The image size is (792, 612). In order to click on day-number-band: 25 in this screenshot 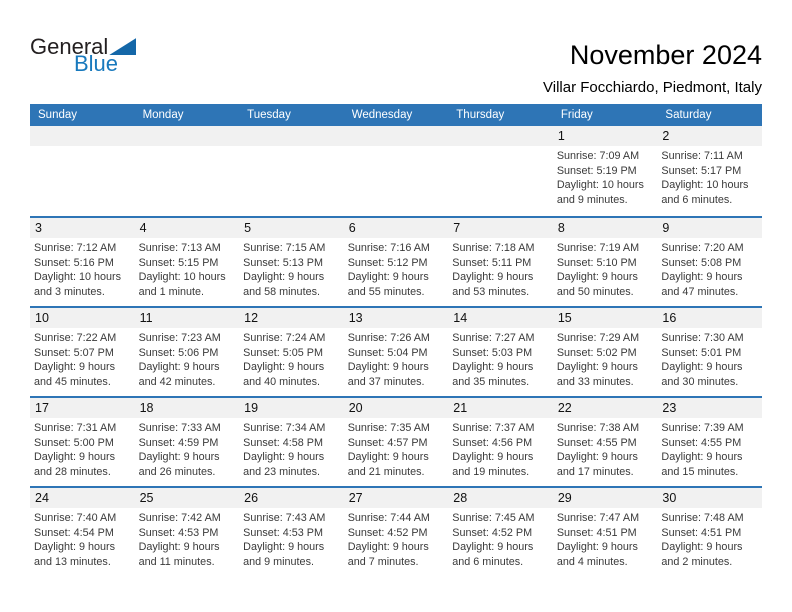, I will do `click(187, 498)`.